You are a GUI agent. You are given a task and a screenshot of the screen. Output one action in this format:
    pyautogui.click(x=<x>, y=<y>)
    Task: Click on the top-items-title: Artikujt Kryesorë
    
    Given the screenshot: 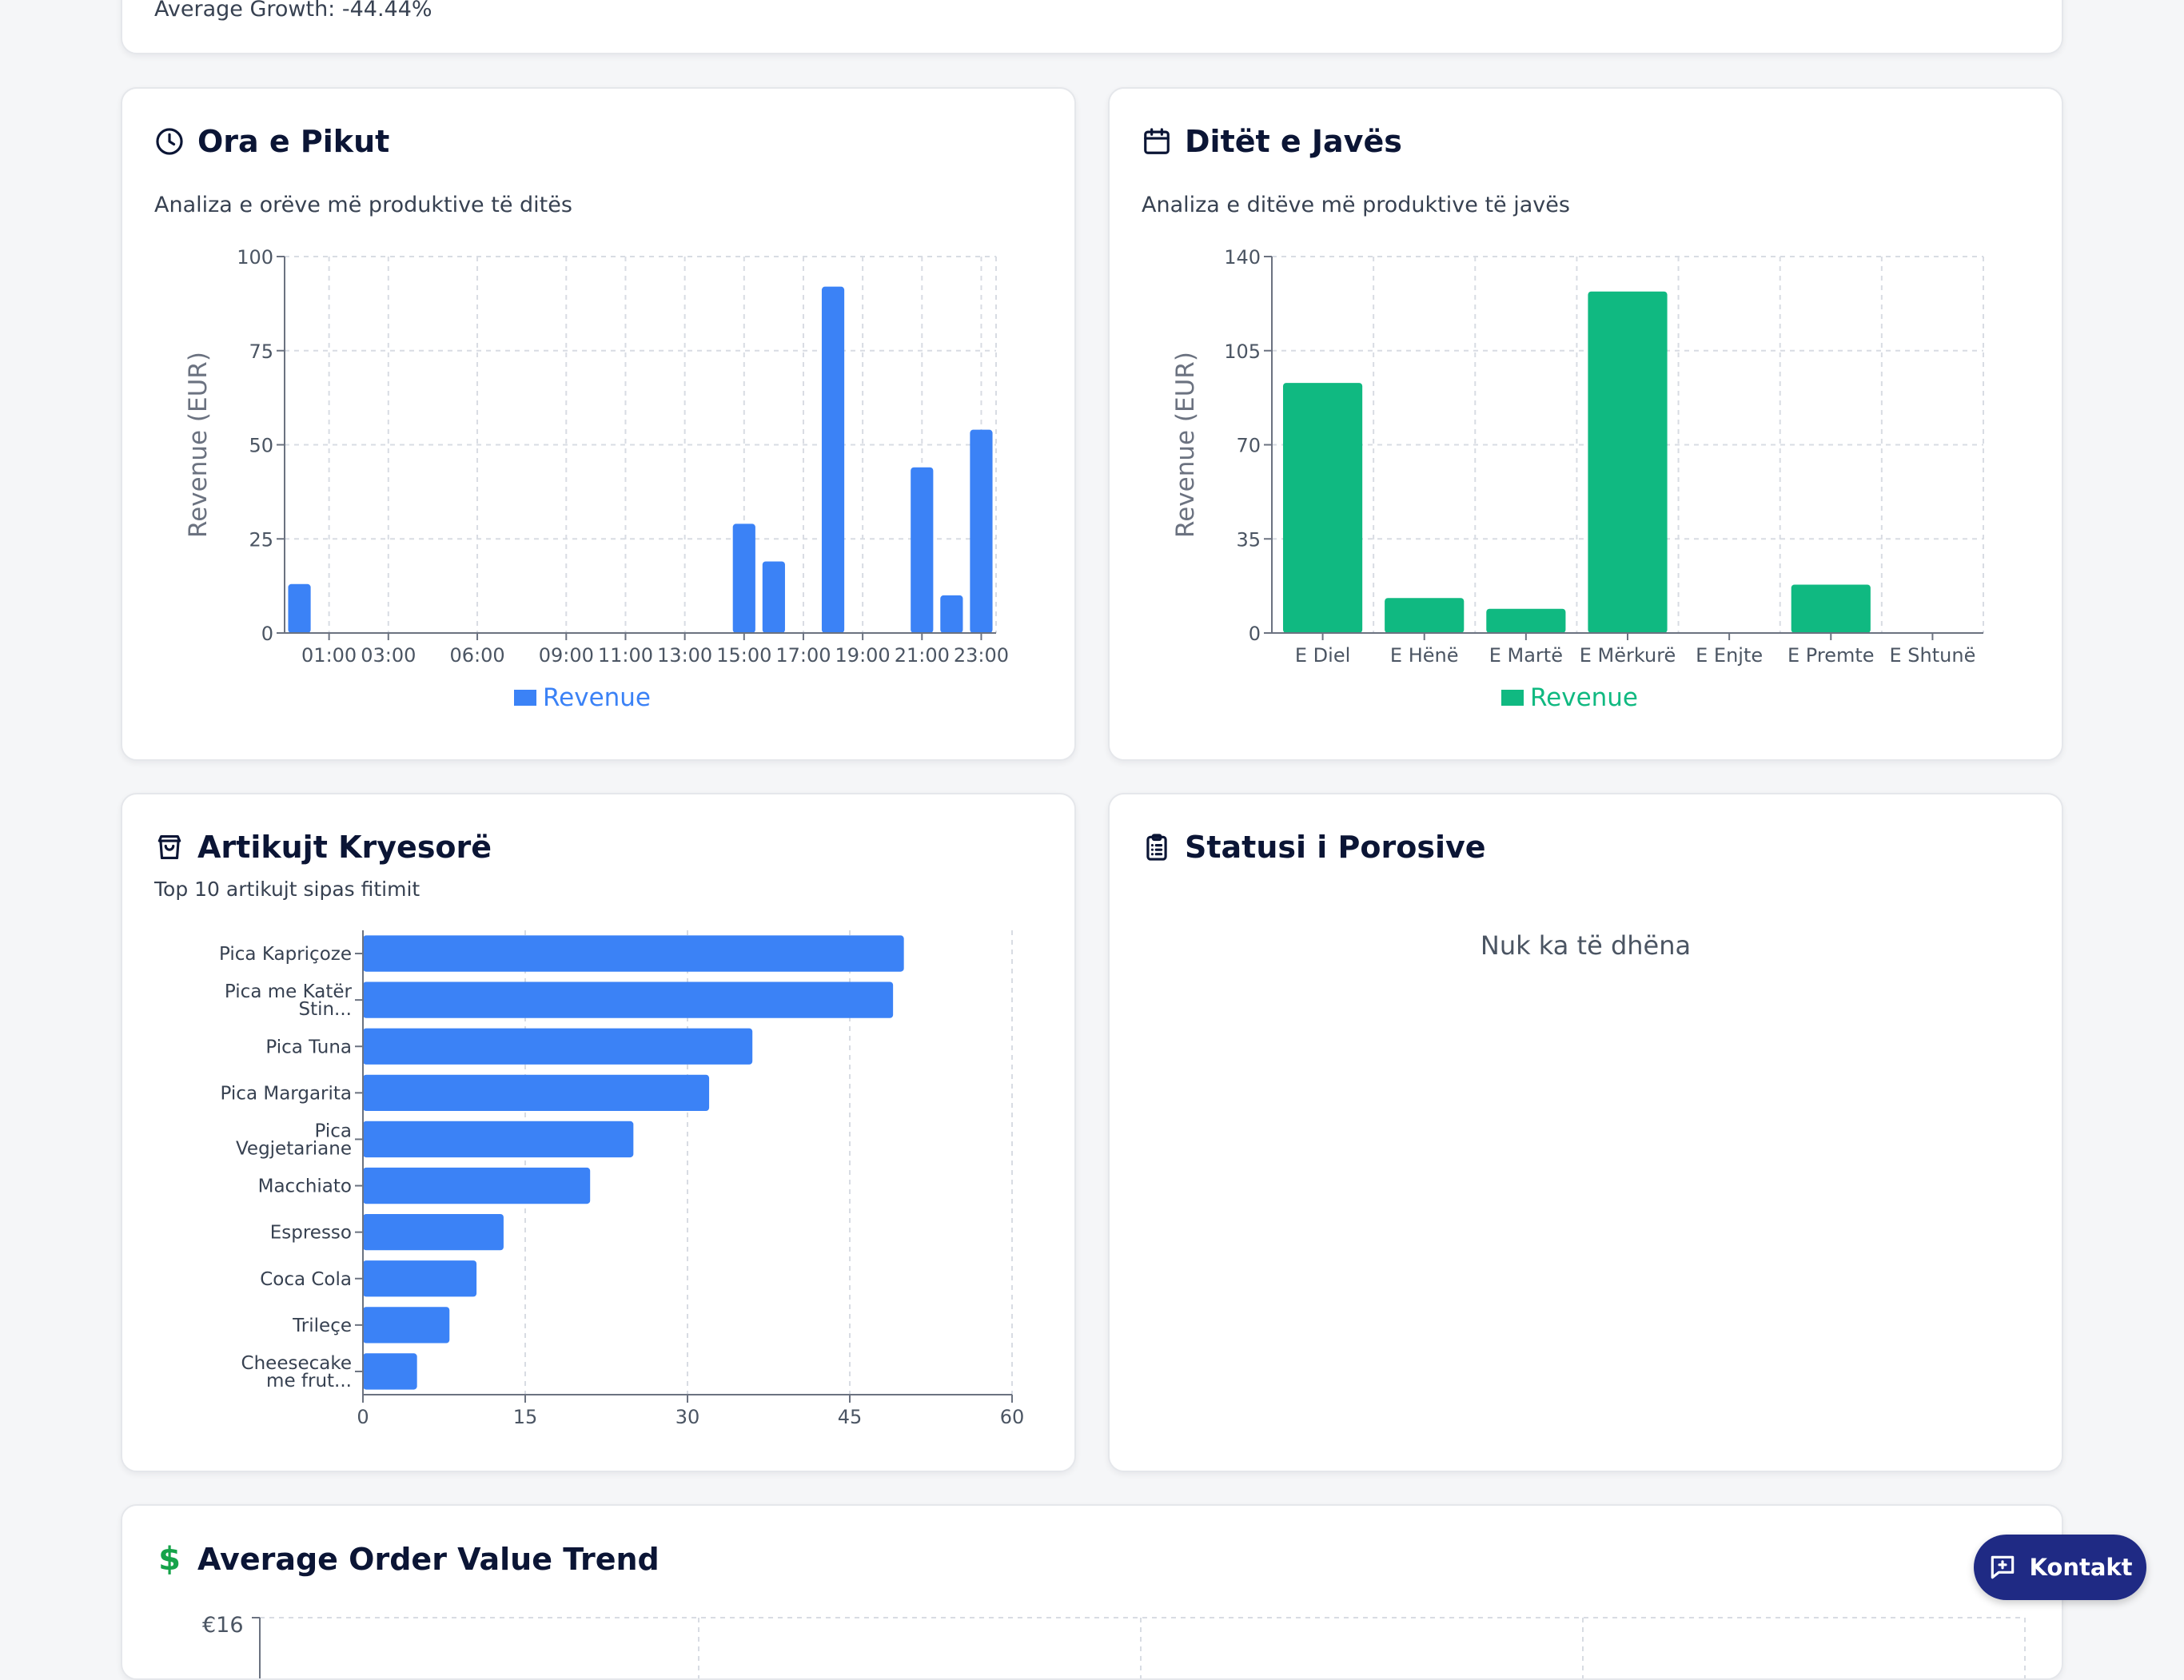 What is the action you would take?
    pyautogui.click(x=323, y=848)
    